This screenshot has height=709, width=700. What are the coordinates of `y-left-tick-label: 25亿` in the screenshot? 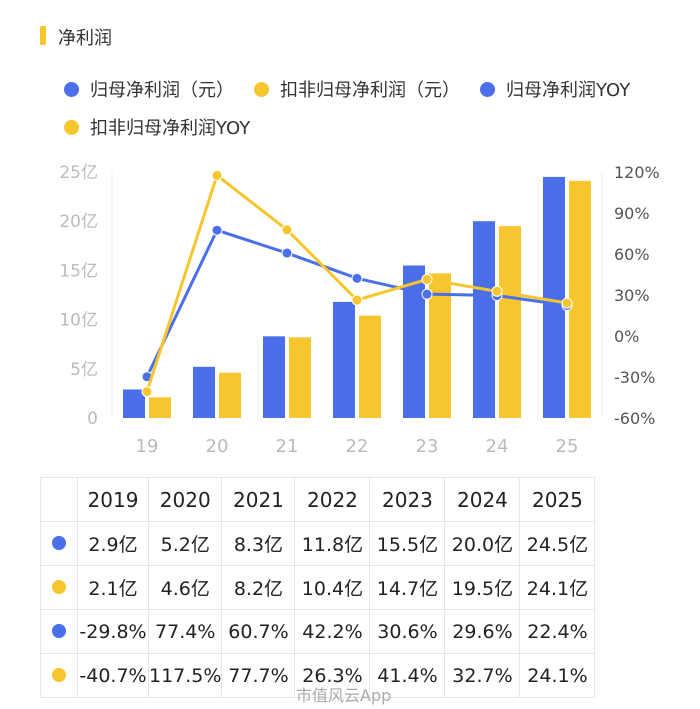 It's located at (78, 173).